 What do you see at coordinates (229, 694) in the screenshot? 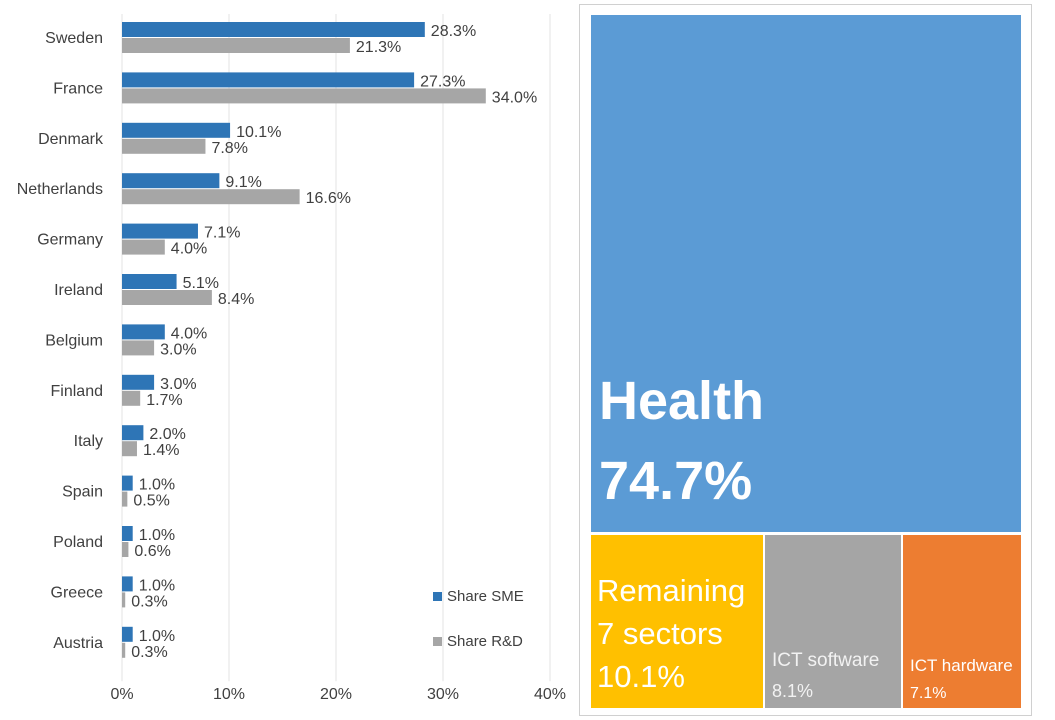
I see `x-tick-label: 10%` at bounding box center [229, 694].